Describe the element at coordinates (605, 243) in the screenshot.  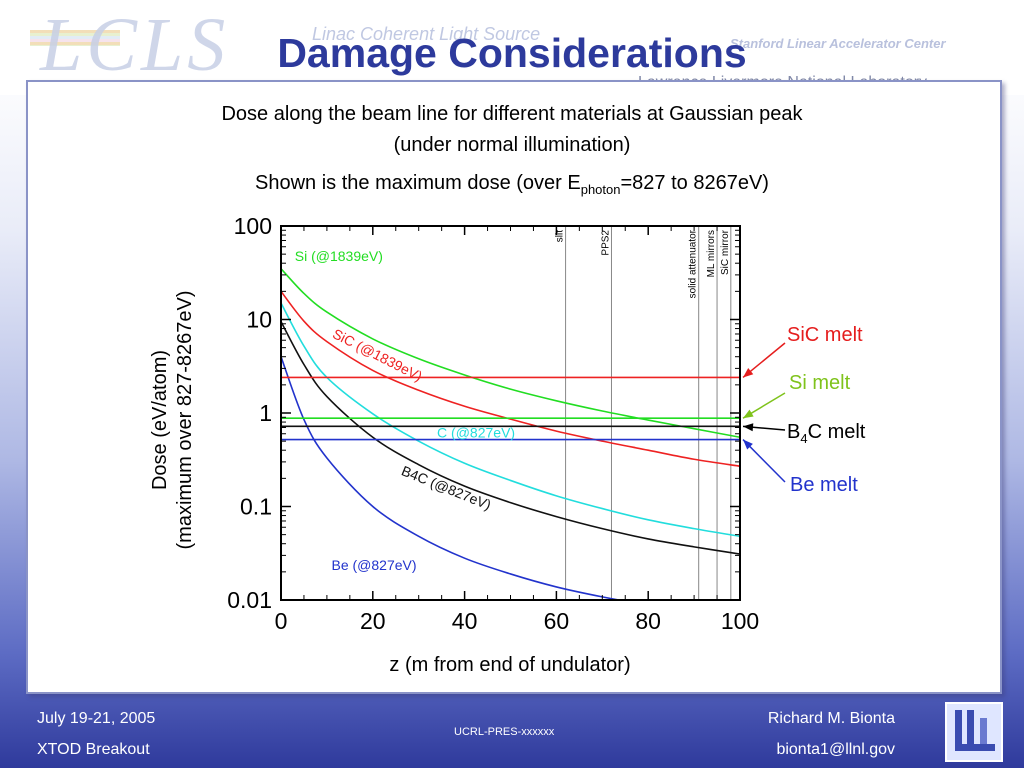
I see `component-label-pps2: PPS2` at that location.